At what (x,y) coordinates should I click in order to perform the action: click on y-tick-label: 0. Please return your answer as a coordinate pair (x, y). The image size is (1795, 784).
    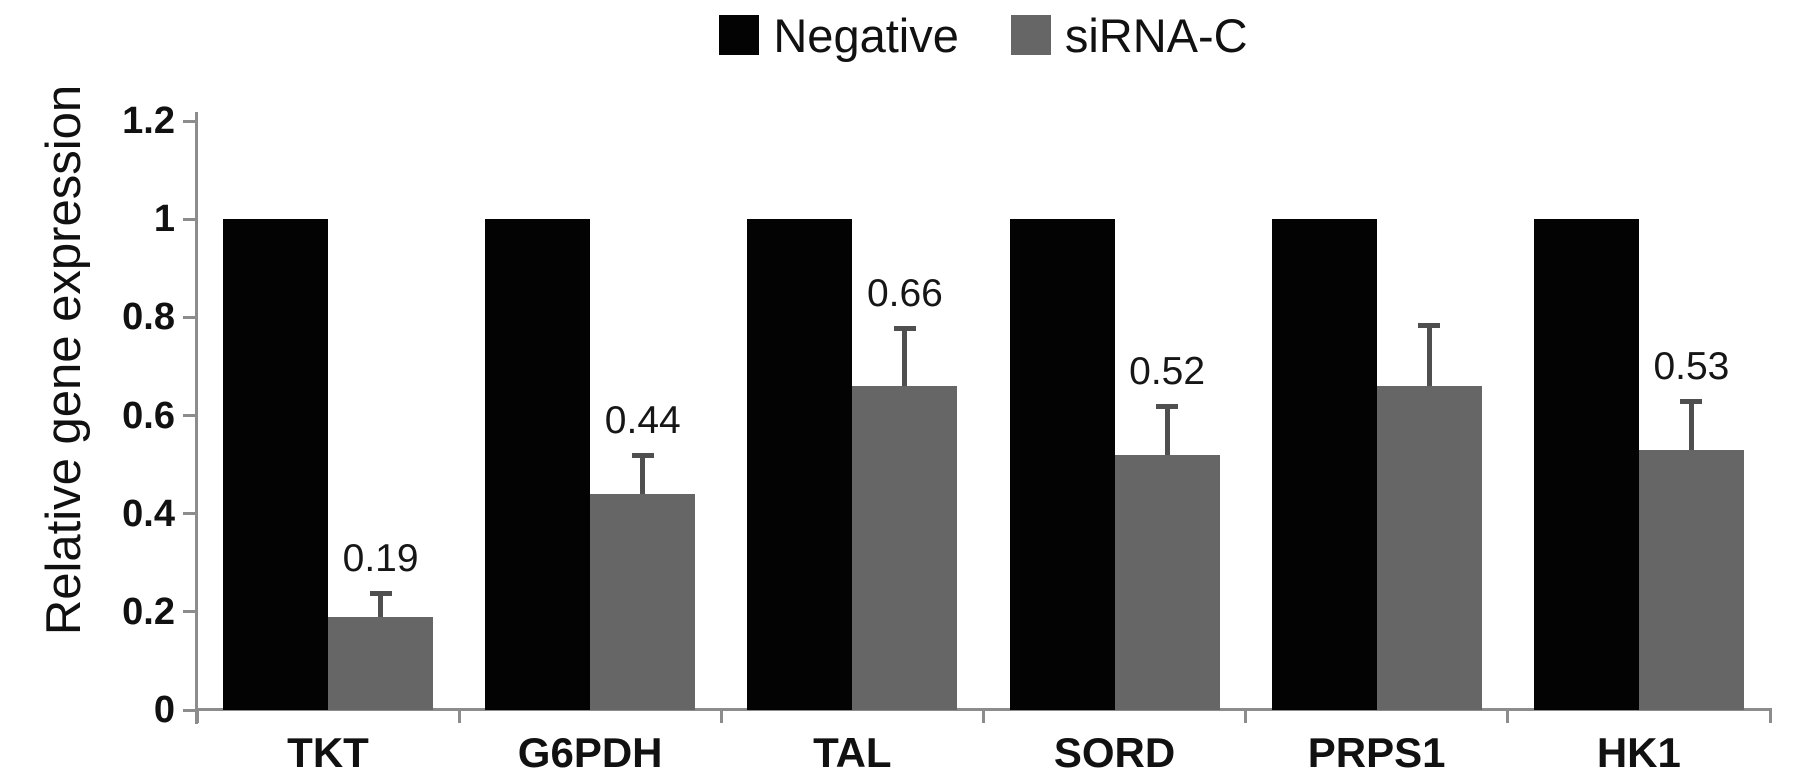
    Looking at the image, I should click on (164, 710).